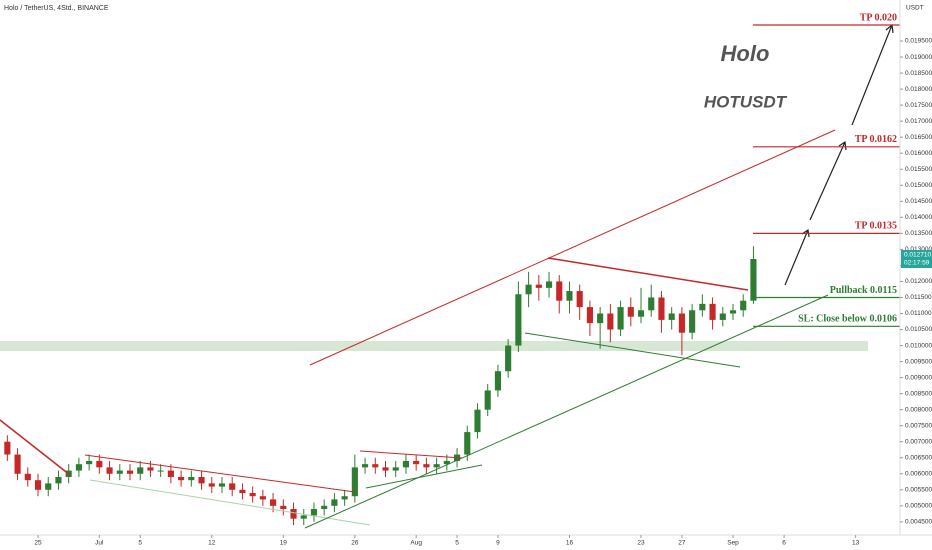 The image size is (932, 550). I want to click on y-tick-label: 0.009000, so click(918, 377).